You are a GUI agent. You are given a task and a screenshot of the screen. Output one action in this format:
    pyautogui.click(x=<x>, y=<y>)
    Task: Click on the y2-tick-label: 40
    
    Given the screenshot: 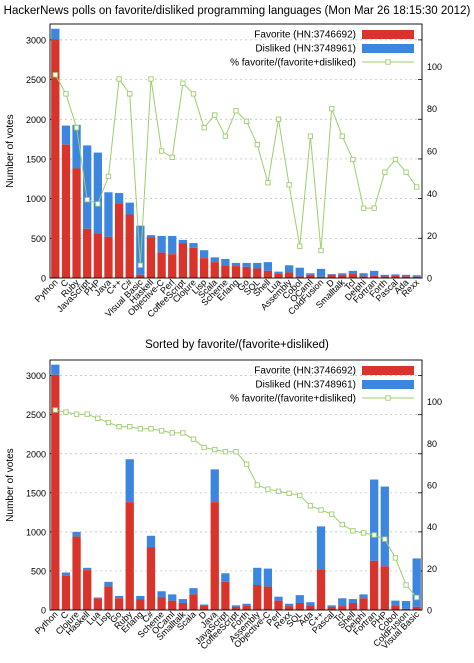 What is the action you would take?
    pyautogui.click(x=432, y=194)
    